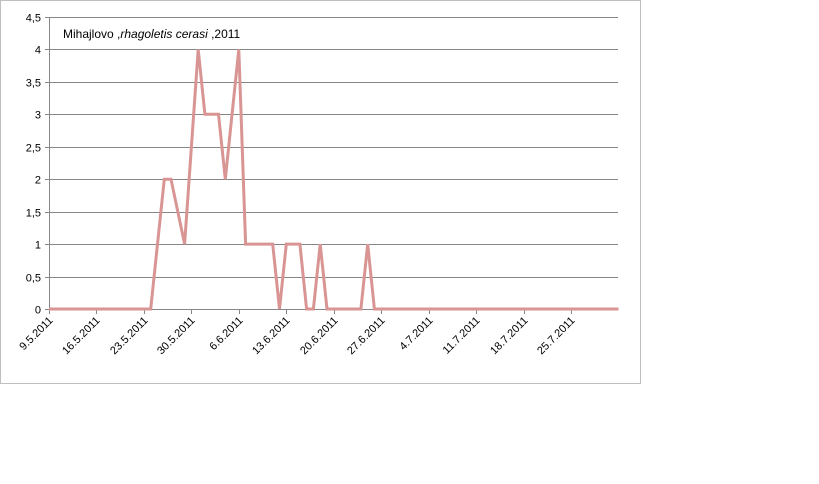 The width and height of the screenshot is (819, 484). Describe the element at coordinates (226, 334) in the screenshot. I see `x-tick-label: 6.6.2011` at that location.